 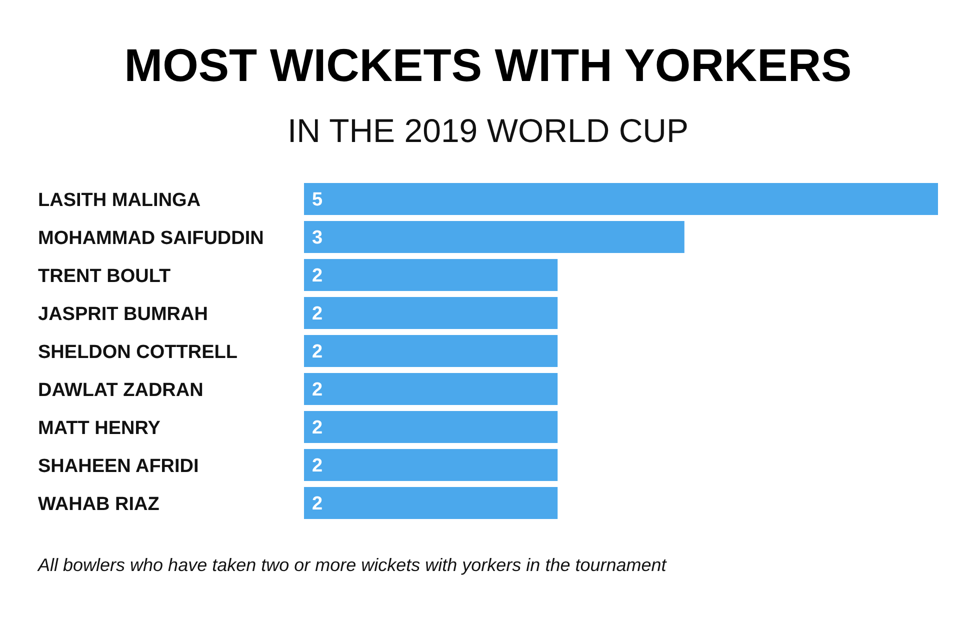 What do you see at coordinates (123, 314) in the screenshot?
I see `y-tick-label: JASPRIT BUMRAH` at bounding box center [123, 314].